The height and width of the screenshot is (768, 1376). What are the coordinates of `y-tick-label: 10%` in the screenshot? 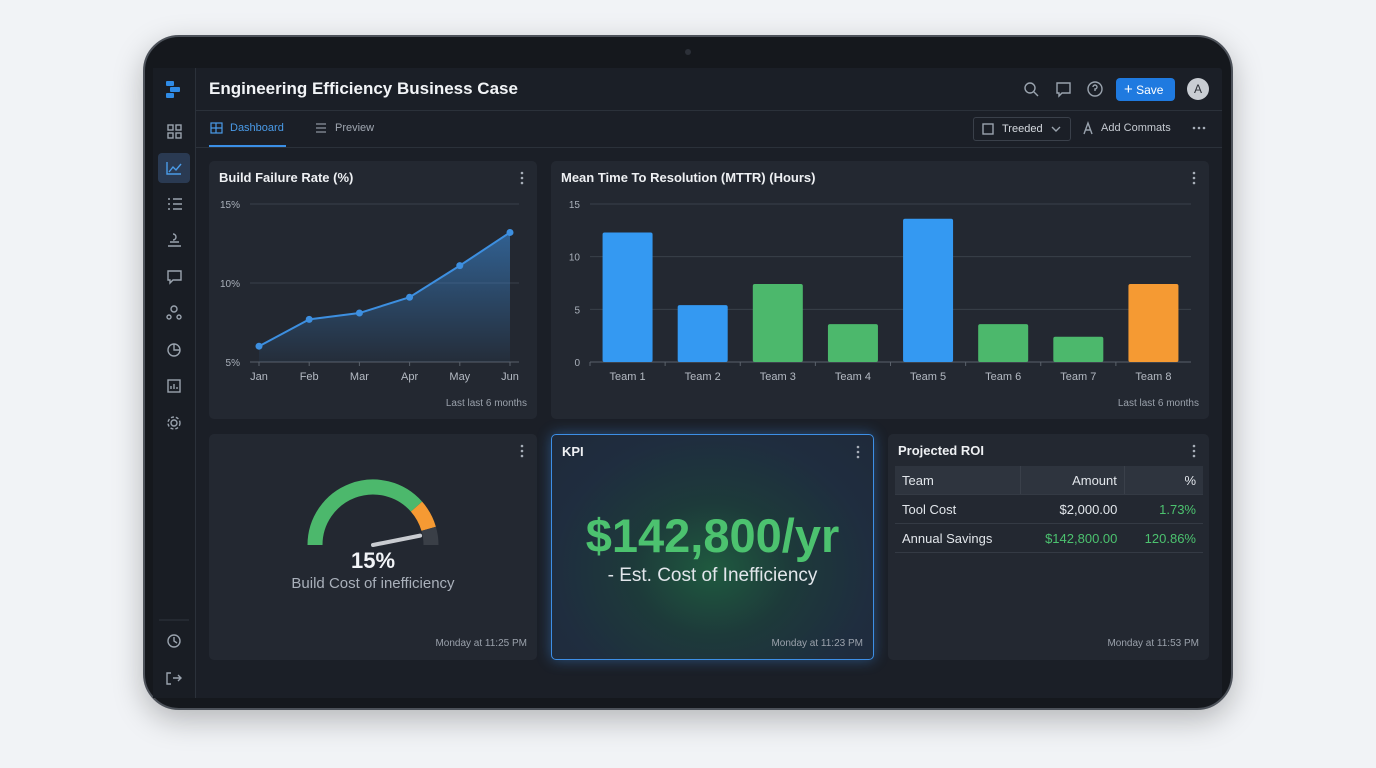 It's located at (230, 284).